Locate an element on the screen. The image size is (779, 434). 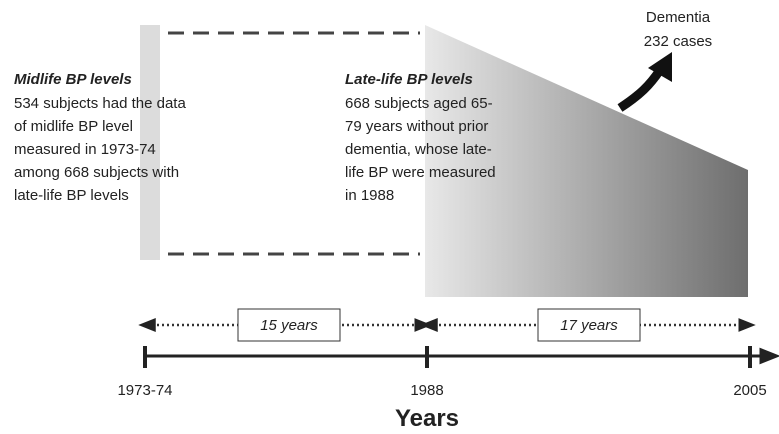
timeline-ticks is located at coordinates (447, 357).